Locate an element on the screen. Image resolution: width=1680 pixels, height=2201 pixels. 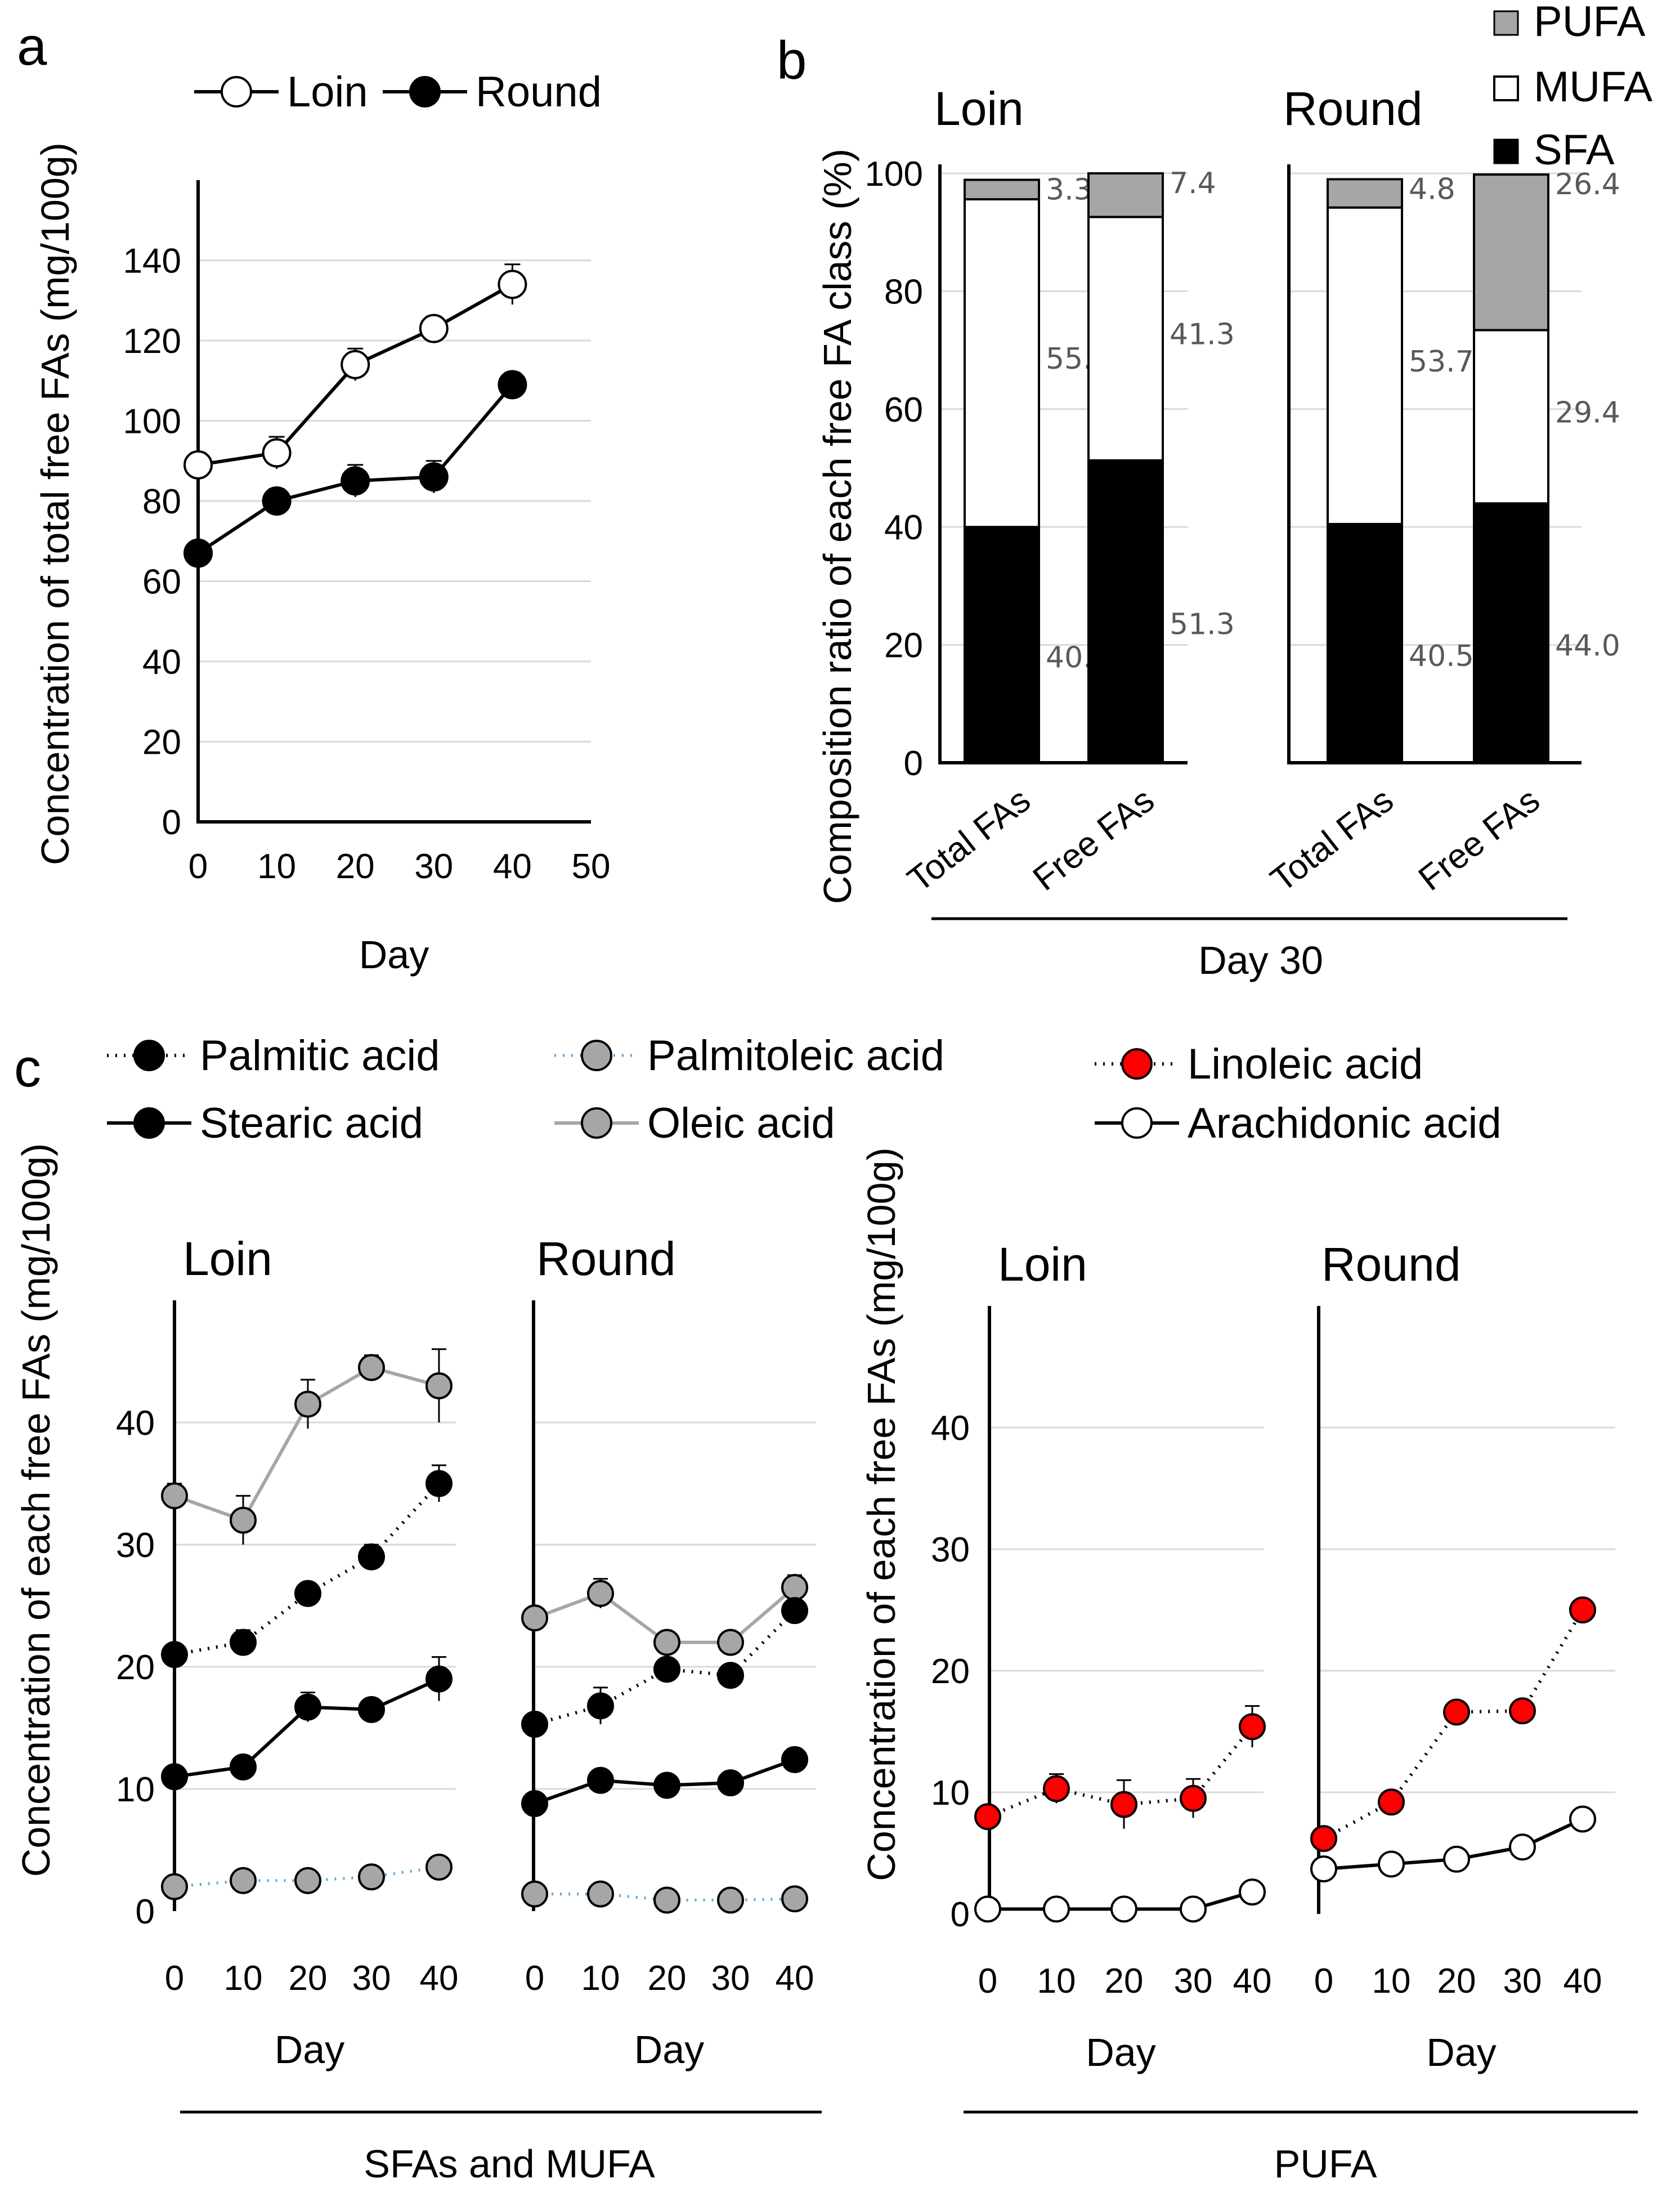
legend-loin-marker is located at coordinates (236, 92).